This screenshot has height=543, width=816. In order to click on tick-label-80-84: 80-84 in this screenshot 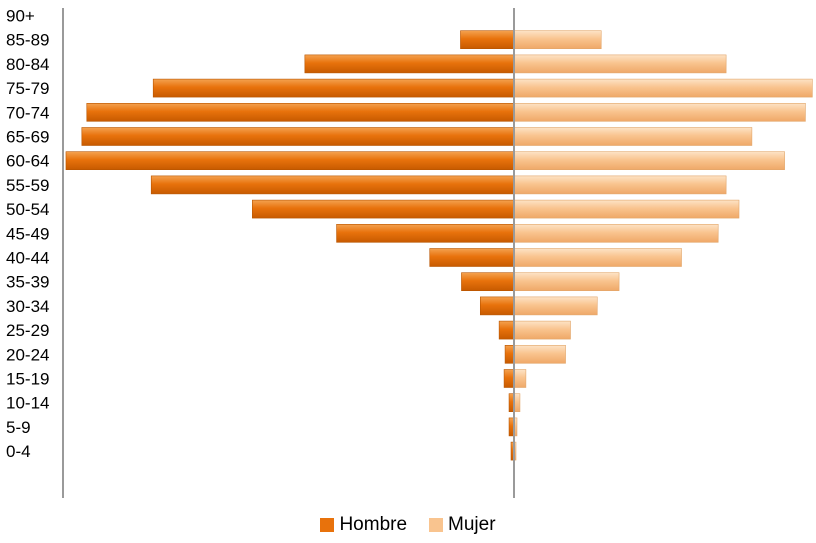, I will do `click(27, 64)`.